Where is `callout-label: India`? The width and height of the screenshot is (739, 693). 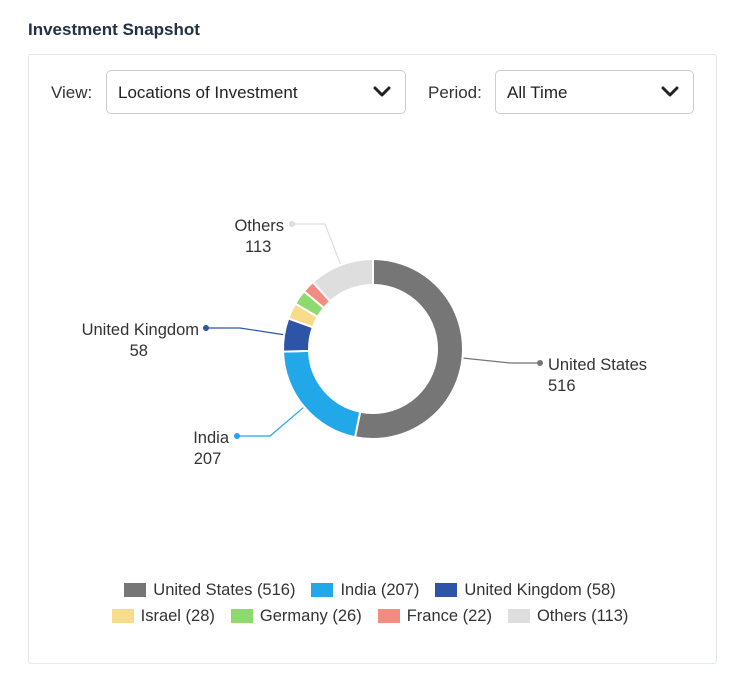
callout-label: India is located at coordinates (211, 438).